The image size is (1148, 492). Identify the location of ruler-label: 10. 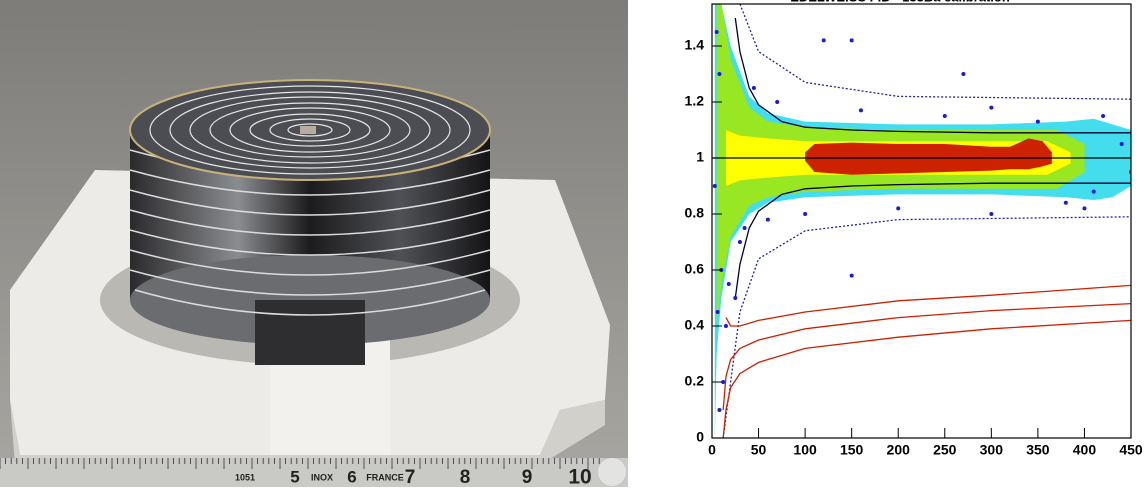
(579, 476).